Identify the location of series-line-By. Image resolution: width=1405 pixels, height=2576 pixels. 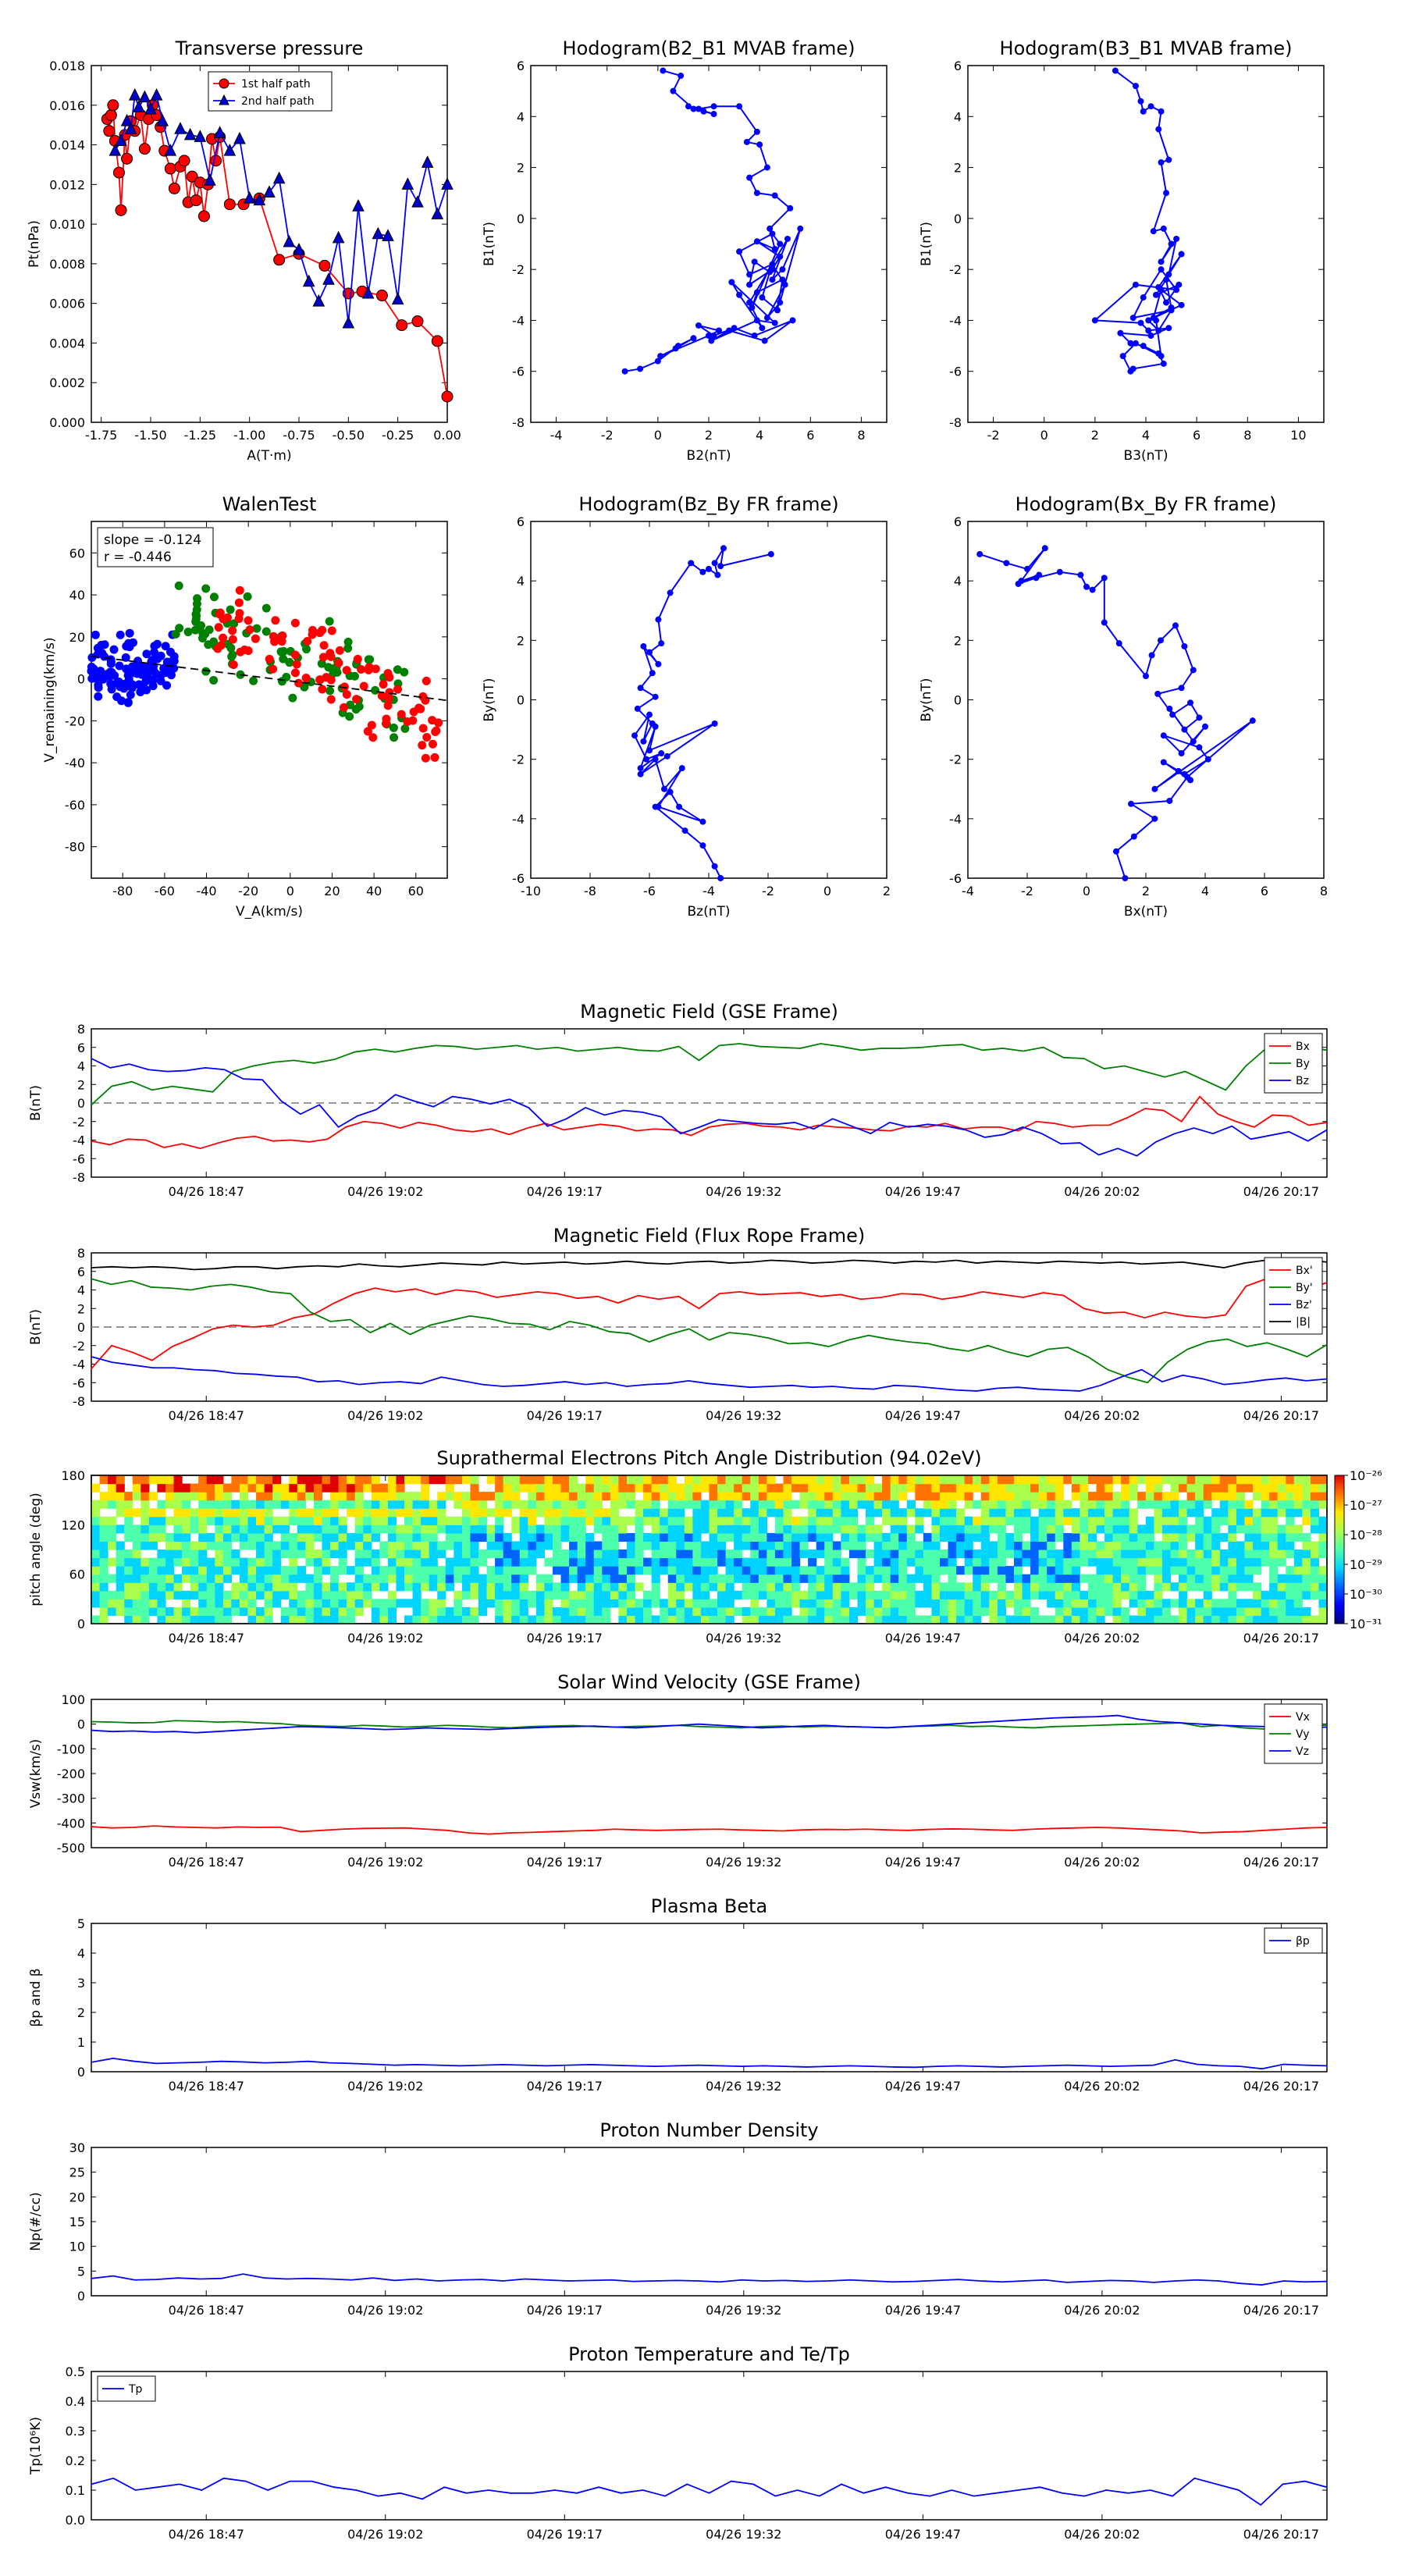
(710, 1074).